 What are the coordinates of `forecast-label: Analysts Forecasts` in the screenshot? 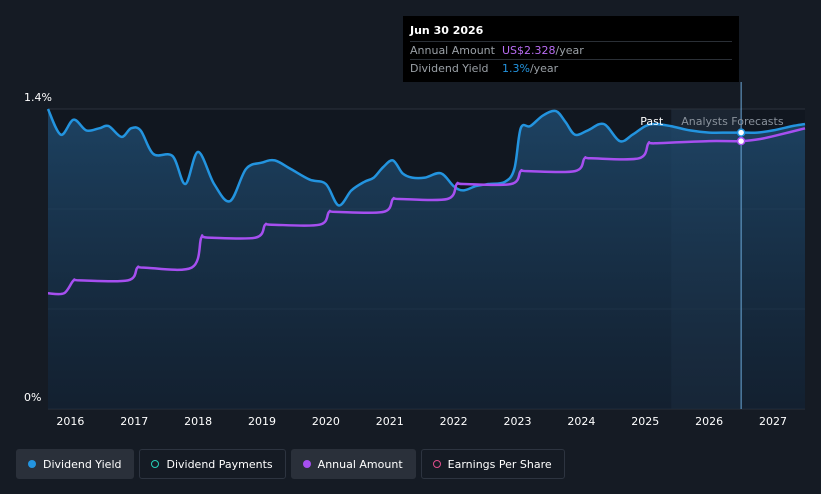 It's located at (732, 121).